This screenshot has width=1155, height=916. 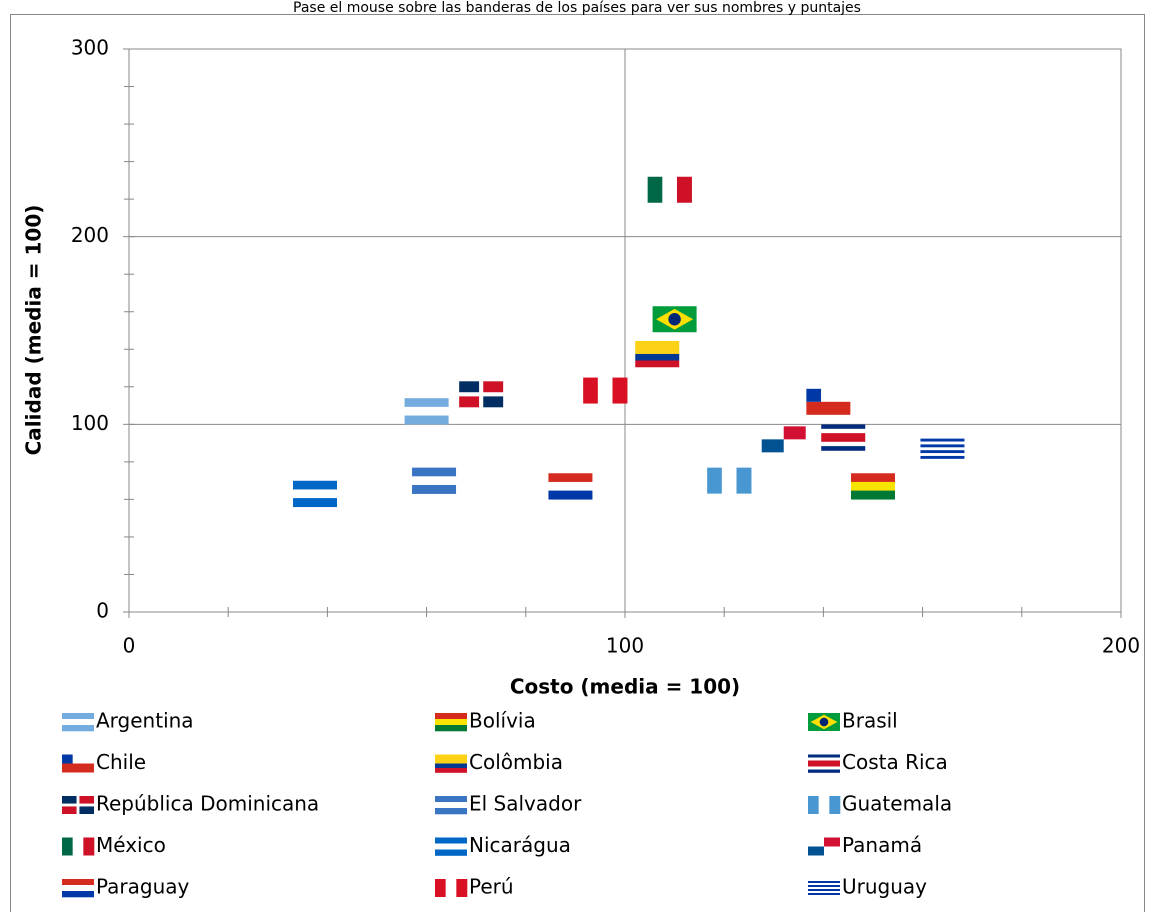 I want to click on x-tick-label: 100, so click(x=625, y=646).